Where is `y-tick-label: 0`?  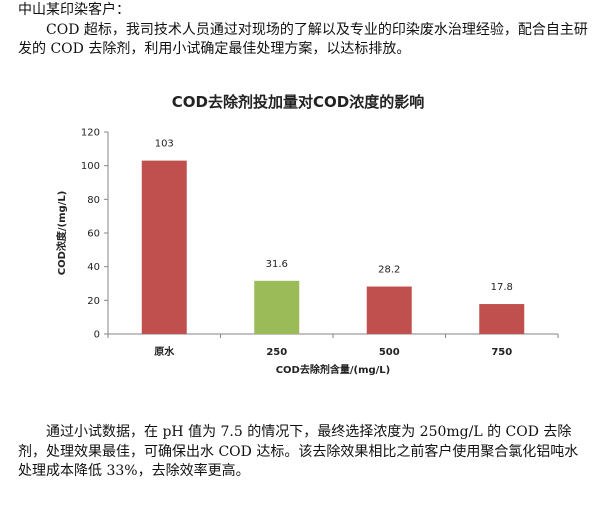 y-tick-label: 0 is located at coordinates (97, 335).